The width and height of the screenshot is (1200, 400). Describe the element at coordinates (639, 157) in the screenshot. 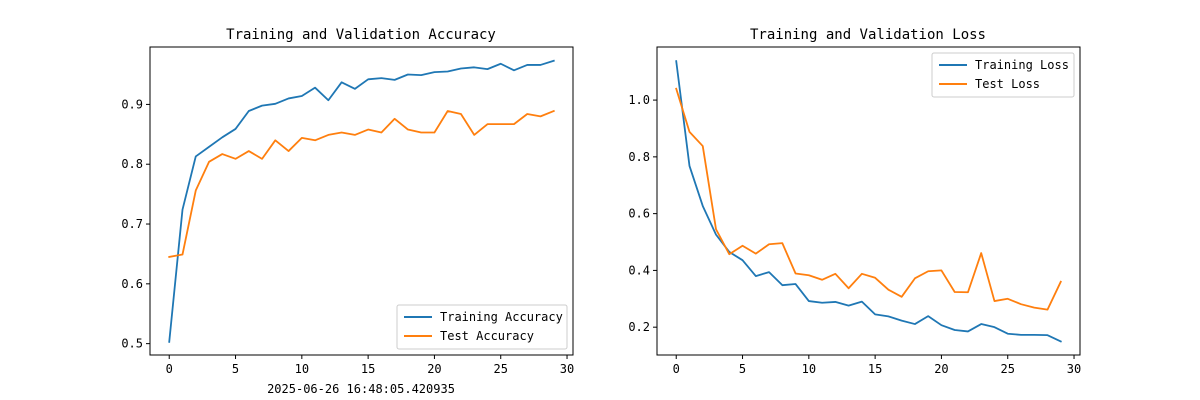

I see `loss-ytick-label: 0.8` at that location.